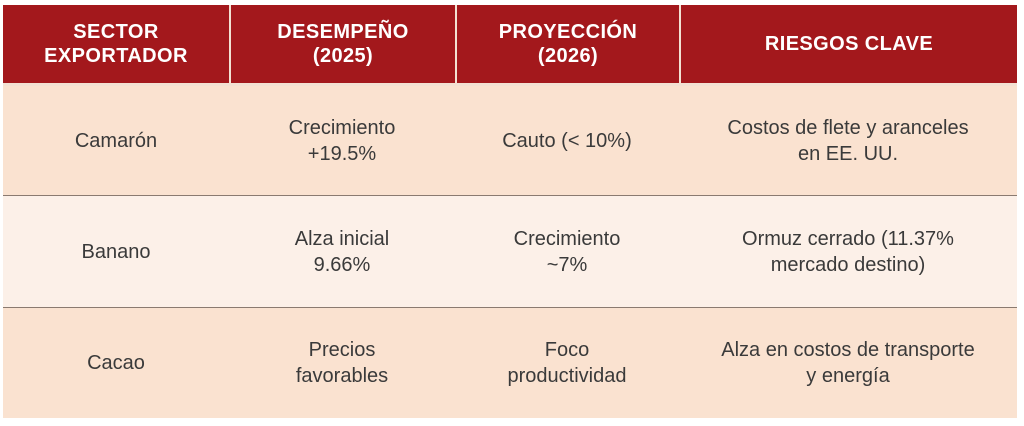 This screenshot has height=426, width=1024. Describe the element at coordinates (342, 140) in the screenshot. I see `cell-desempeno: Crecimiento +19.5%` at that location.